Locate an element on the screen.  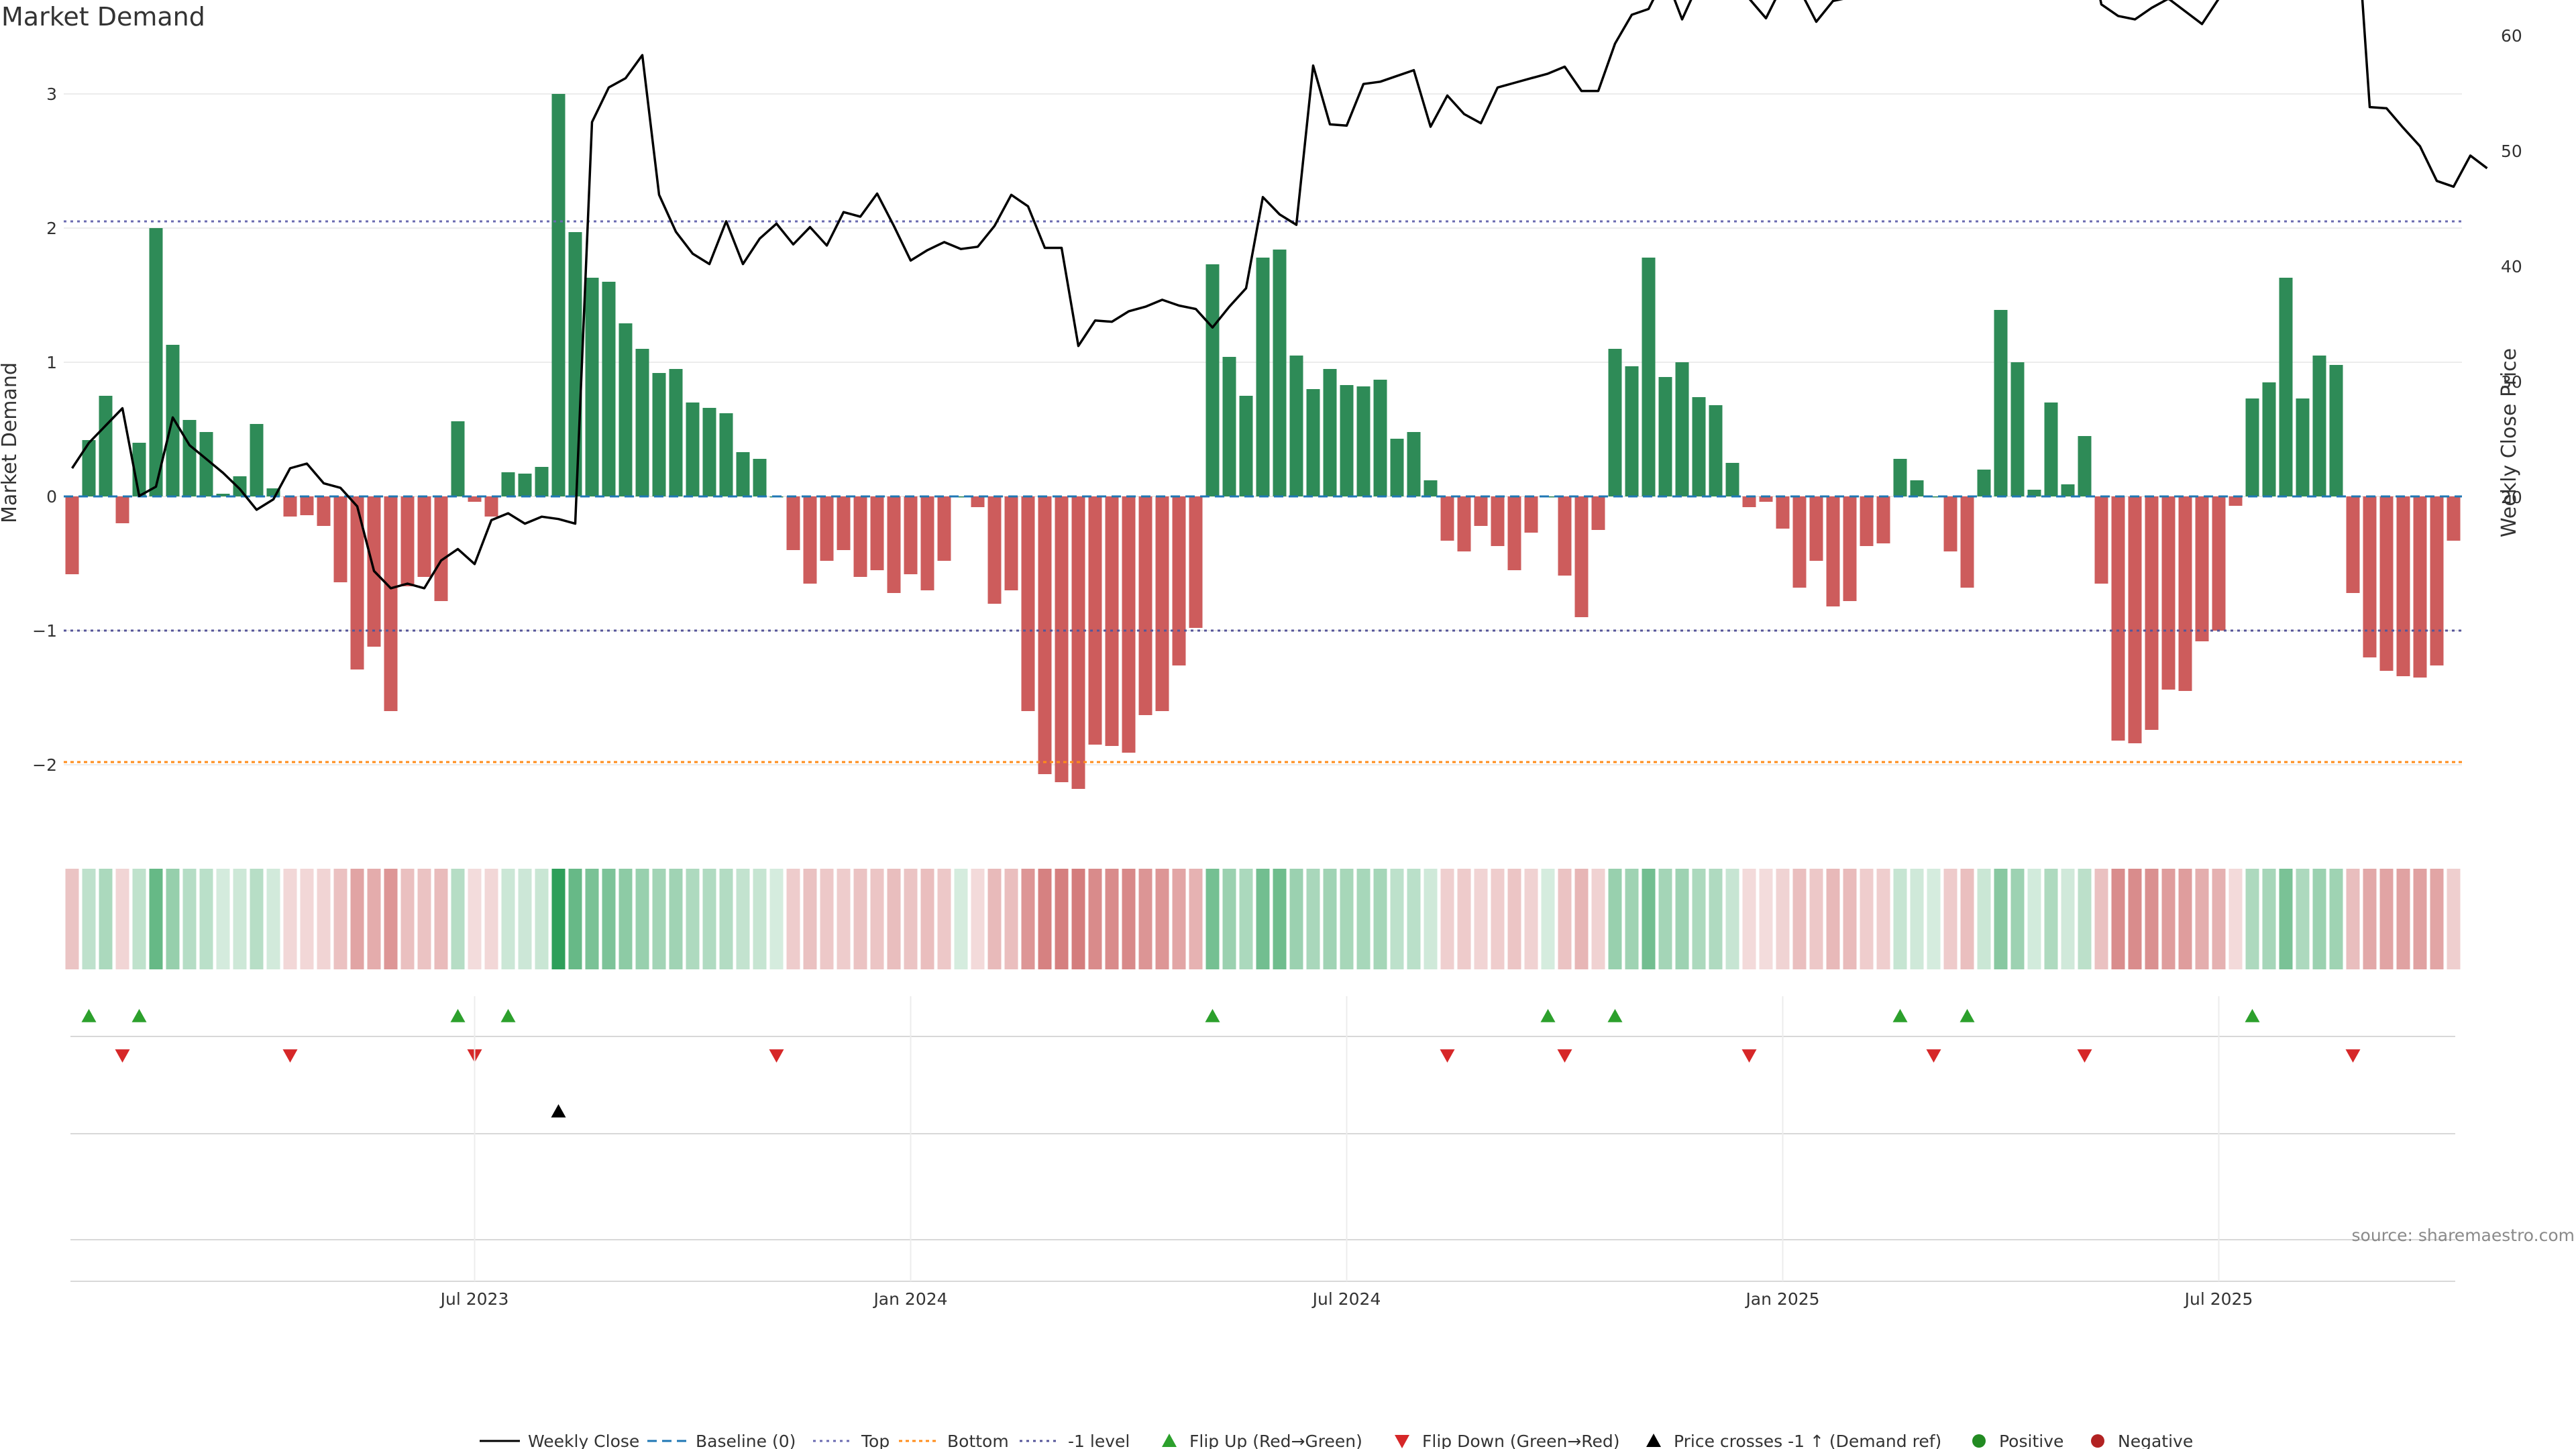
legend-label: Flip Up (Red→Green) is located at coordinates (1275, 1440).